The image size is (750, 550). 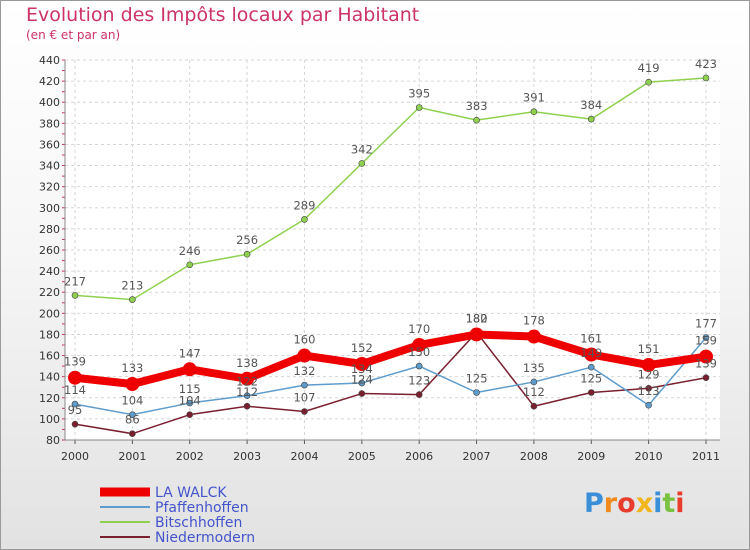 I want to click on data-label-bitschhoffen: 419, so click(x=649, y=68).